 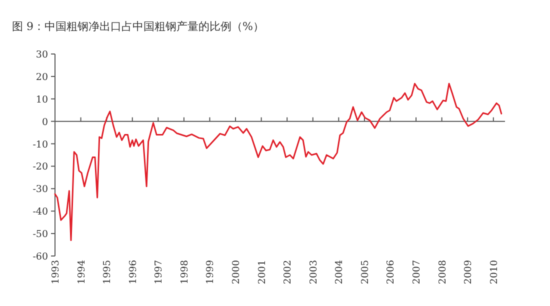 What do you see at coordinates (314, 272) in the screenshot?
I see `x-tick-label: 2003` at bounding box center [314, 272].